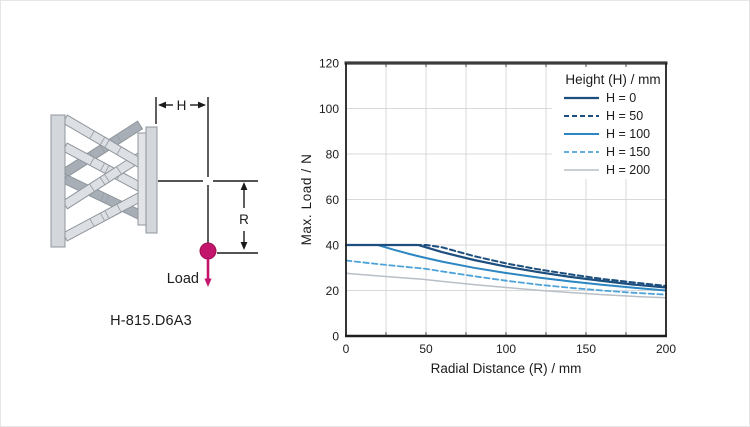 This screenshot has width=750, height=427. What do you see at coordinates (621, 98) in the screenshot?
I see `legend-label: H = 0` at bounding box center [621, 98].